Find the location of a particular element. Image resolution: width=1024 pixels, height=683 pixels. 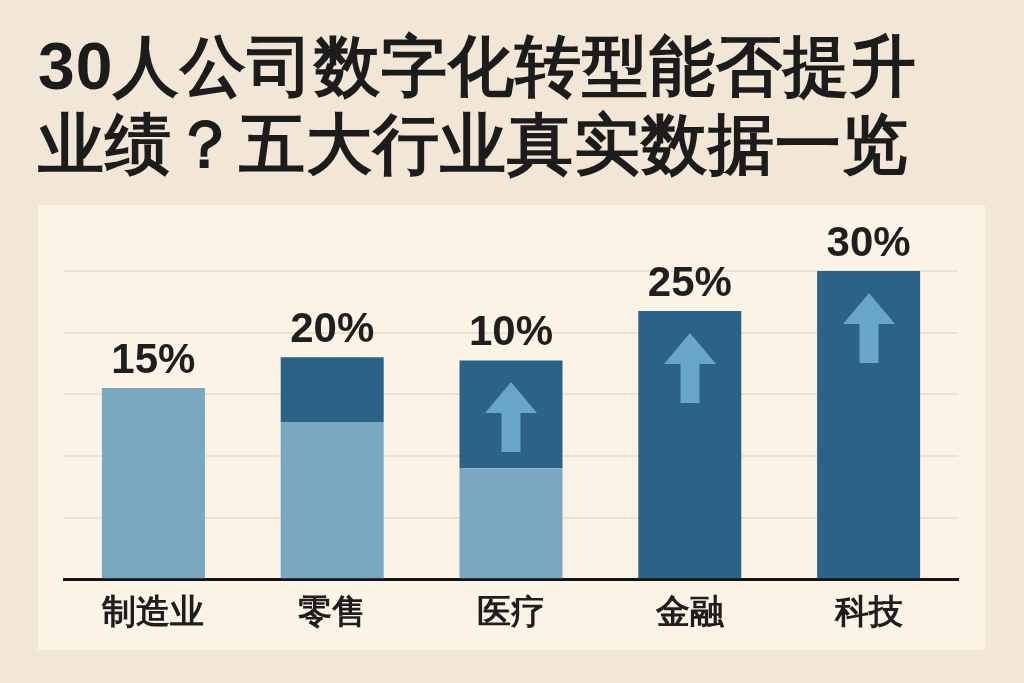

annotation: 20% is located at coordinates (332, 328).